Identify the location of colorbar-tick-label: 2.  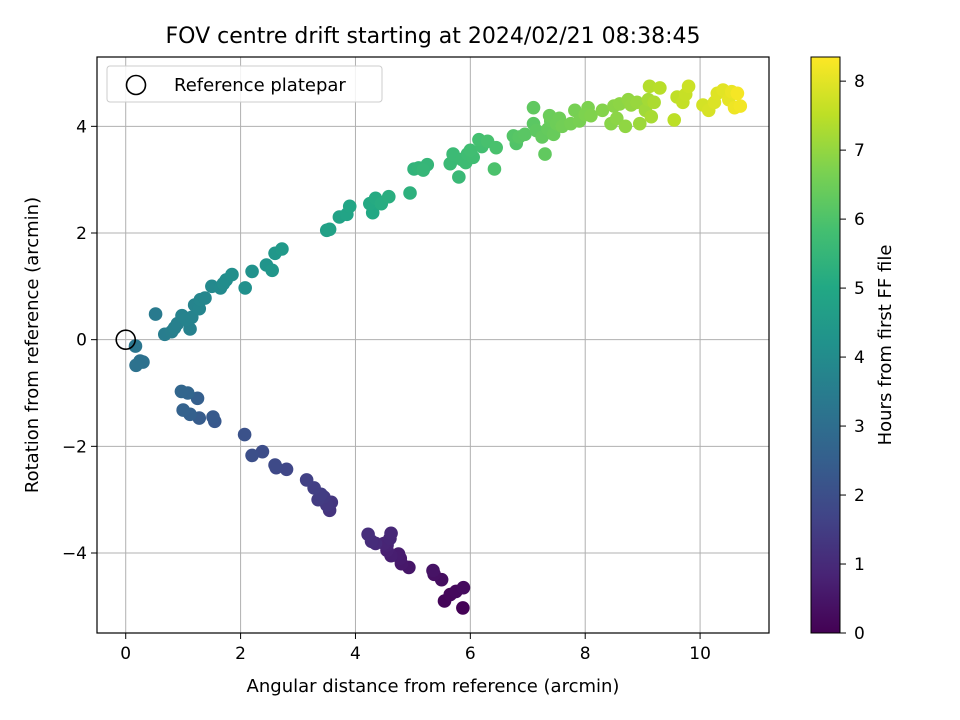
(859, 496).